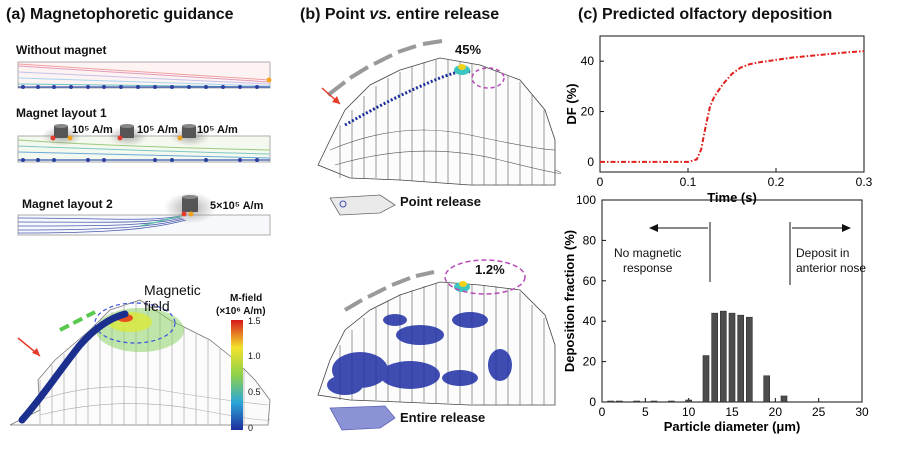 Image resolution: width=902 pixels, height=450 pixels. What do you see at coordinates (439, 112) in the screenshot?
I see `nose-model-point-release` at bounding box center [439, 112].